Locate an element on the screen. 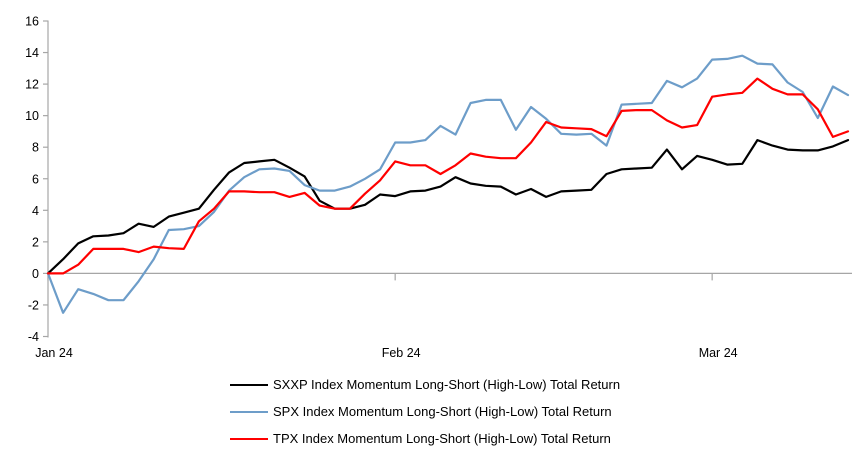  x-axis-label: Mar 24 is located at coordinates (718, 353).